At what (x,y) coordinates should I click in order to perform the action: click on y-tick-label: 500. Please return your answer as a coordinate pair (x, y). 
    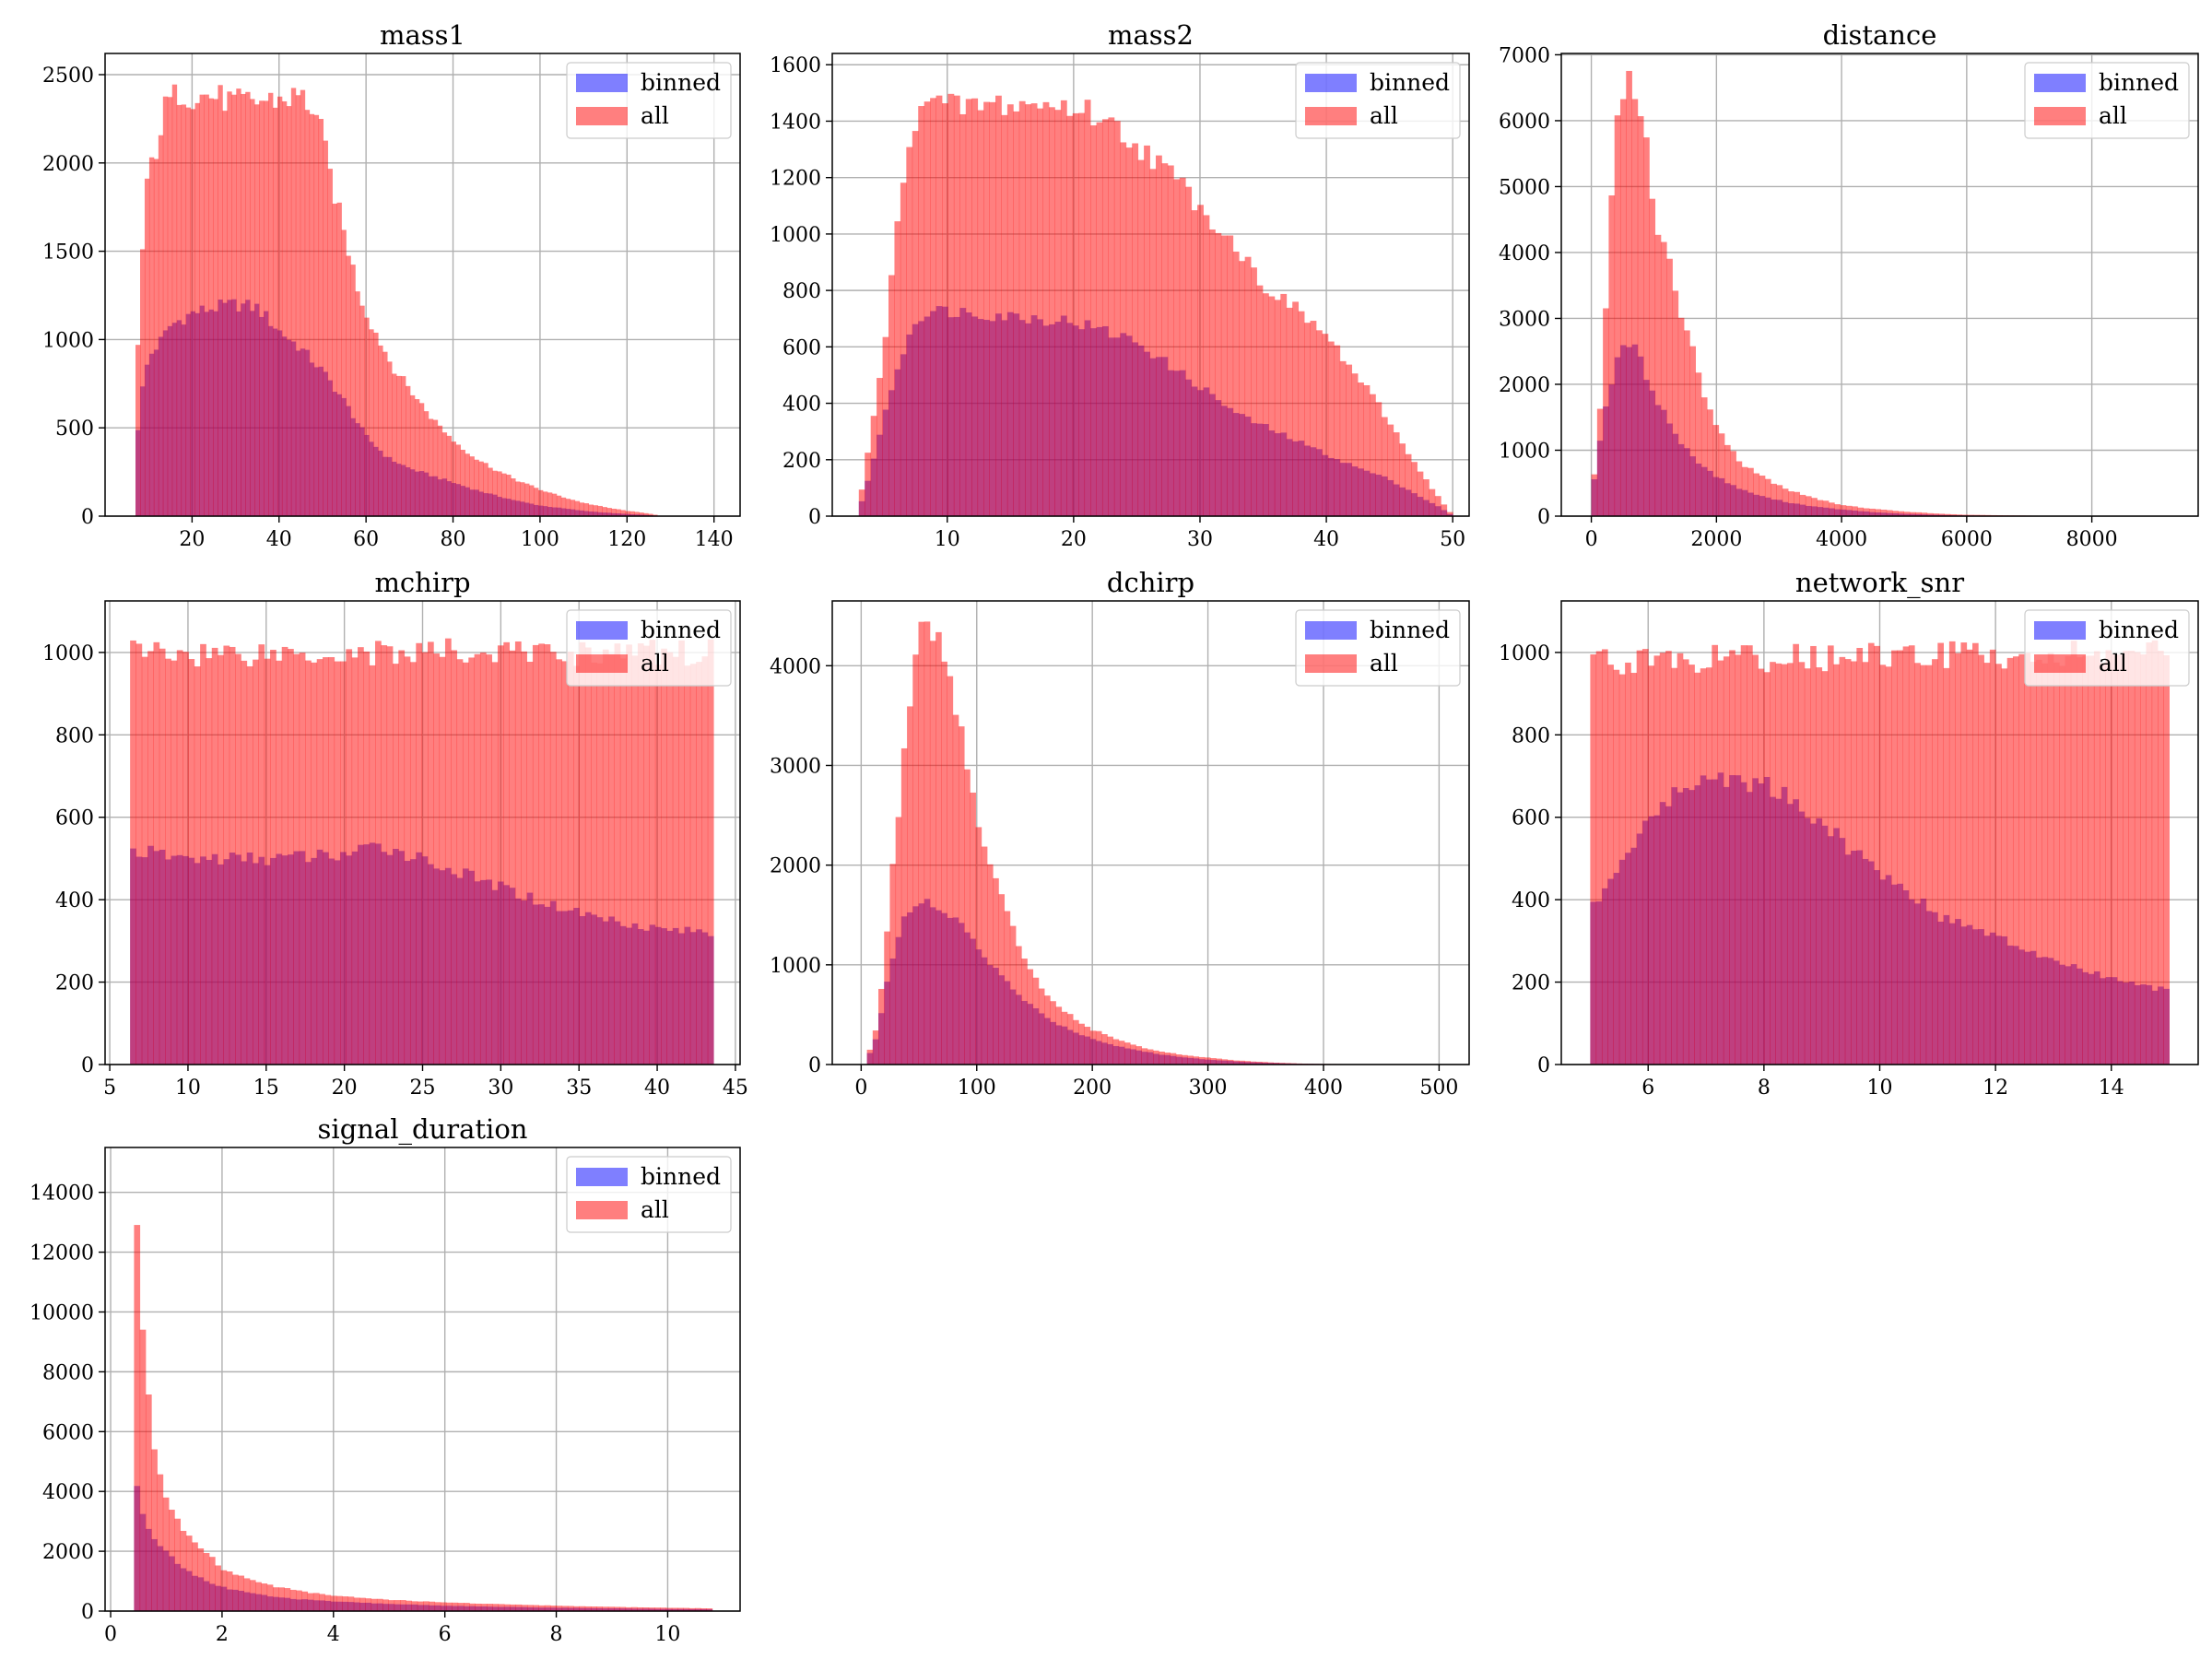
    Looking at the image, I should click on (74, 429).